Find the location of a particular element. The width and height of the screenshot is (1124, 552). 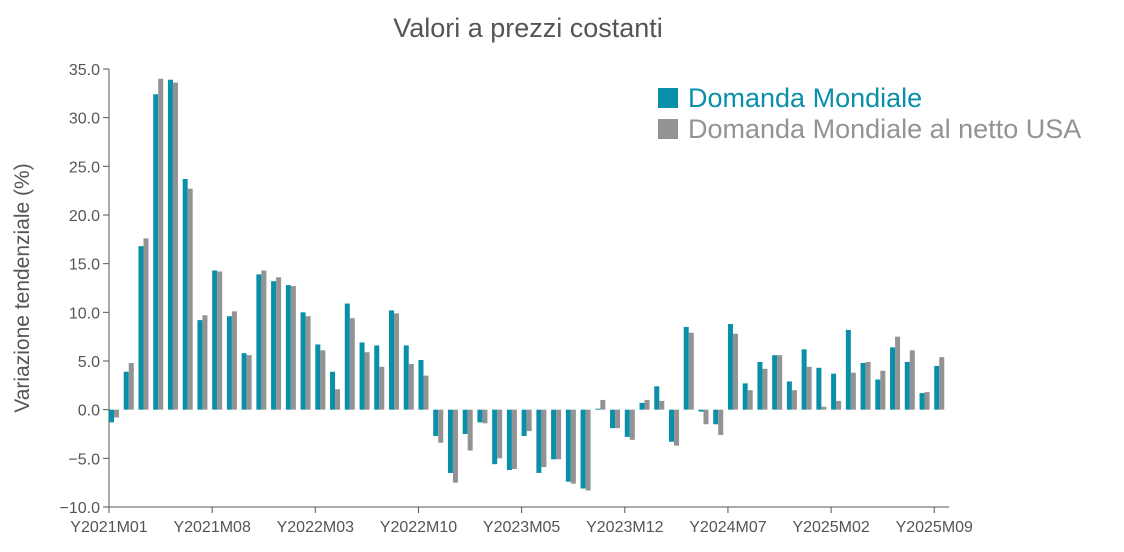

y-tick-label: 25.0 is located at coordinates (84, 167).